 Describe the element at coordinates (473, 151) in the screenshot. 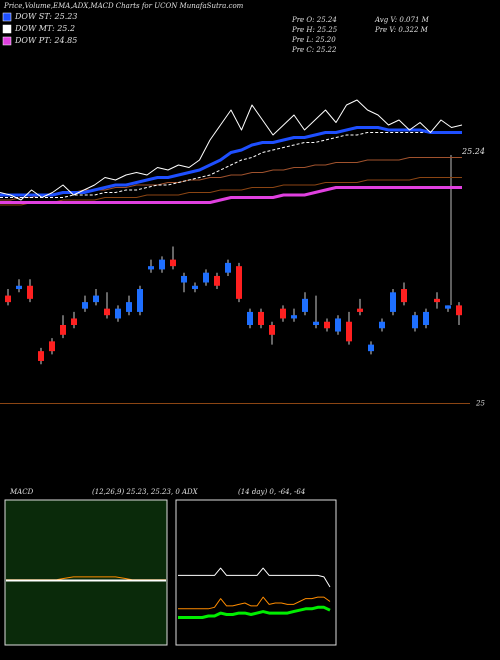

I see `annotation: 25.24` at that location.